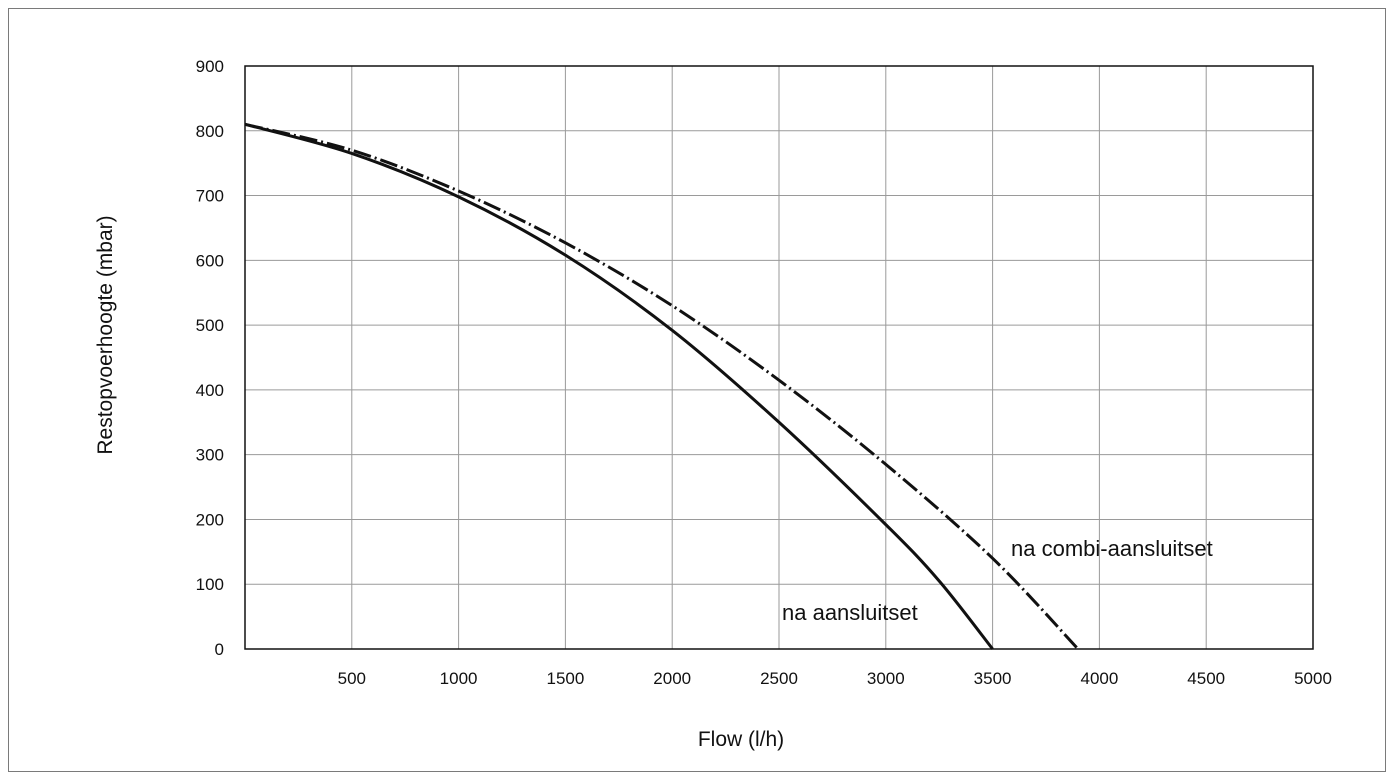 This screenshot has height=780, width=1394. Describe the element at coordinates (210, 584) in the screenshot. I see `y-tick-label: 100` at that location.